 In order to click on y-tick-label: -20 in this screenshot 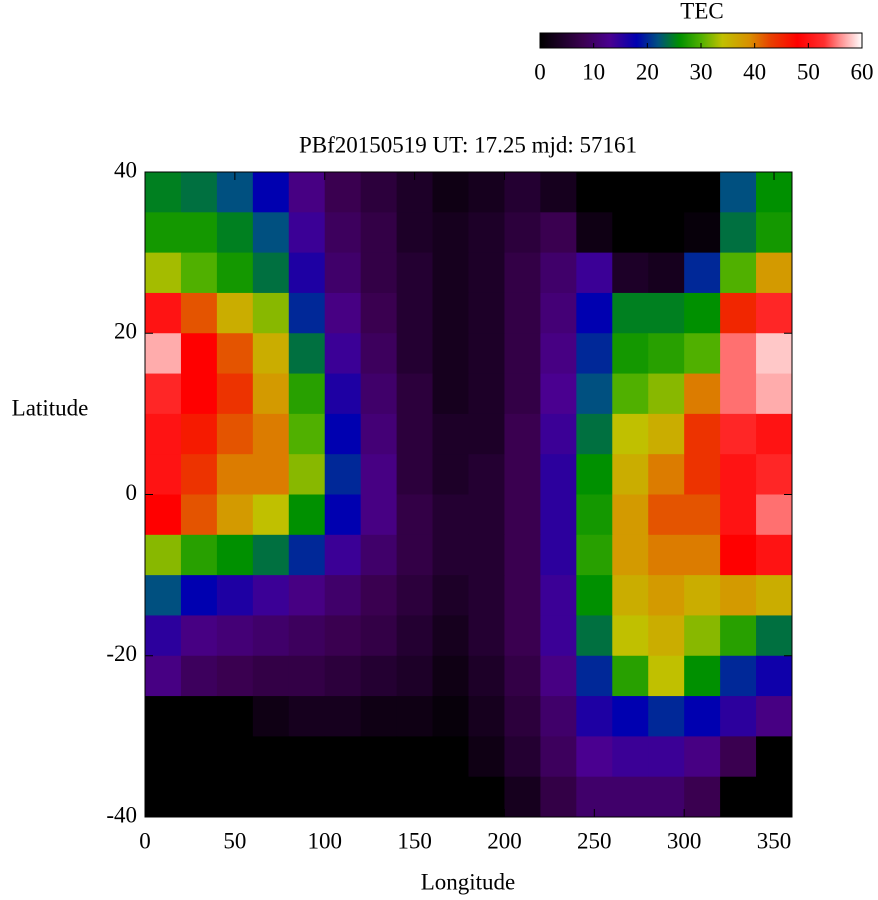, I will do `click(121, 653)`.